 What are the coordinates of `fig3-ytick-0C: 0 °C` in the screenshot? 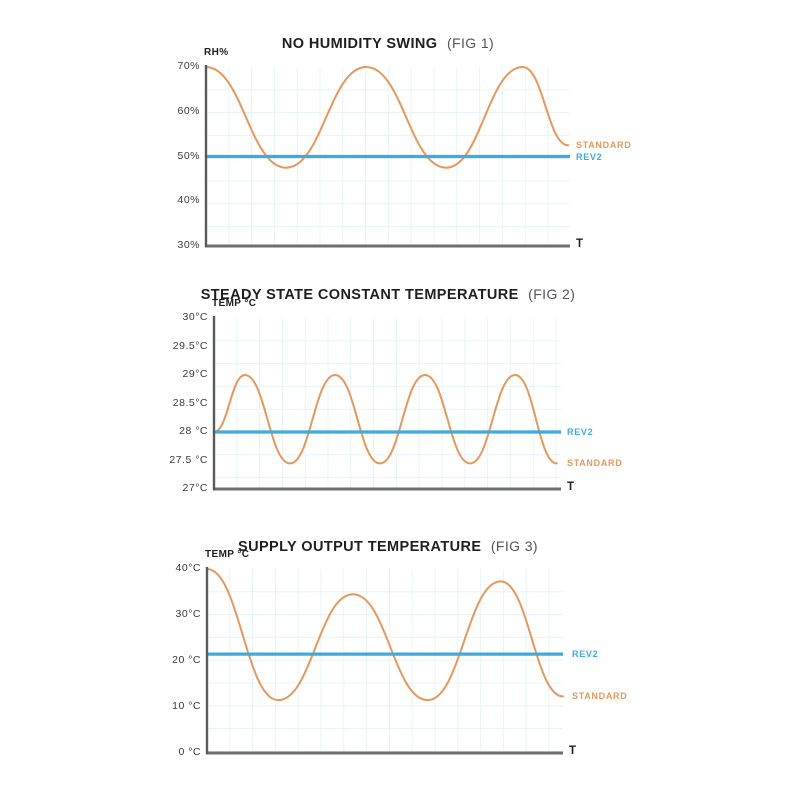 It's located at (189, 752).